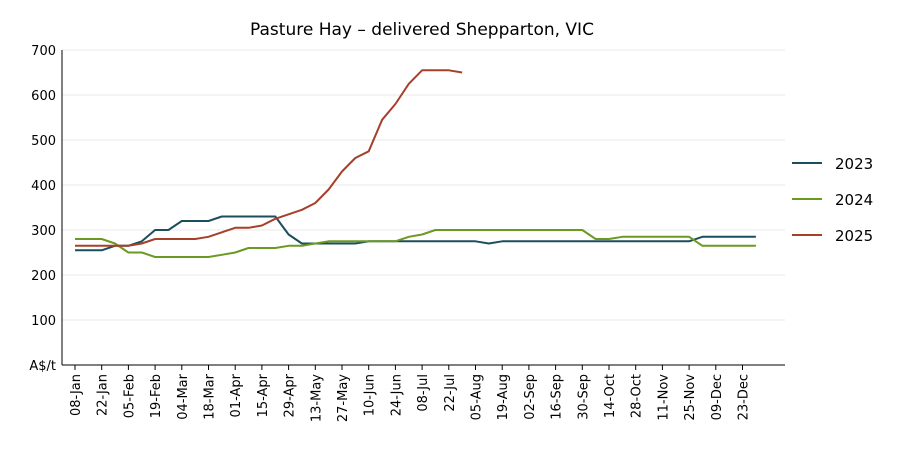 This screenshot has height=450, width=900. What do you see at coordinates (557, 397) in the screenshot?
I see `x-tick-label: 16-Sep` at bounding box center [557, 397].